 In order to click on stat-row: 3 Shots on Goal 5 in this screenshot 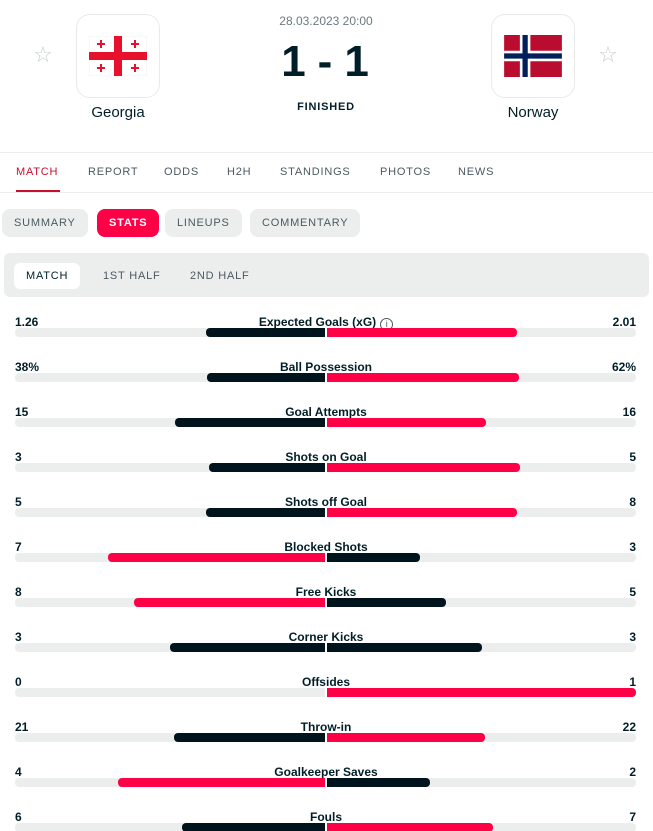, I will do `click(326, 472)`.